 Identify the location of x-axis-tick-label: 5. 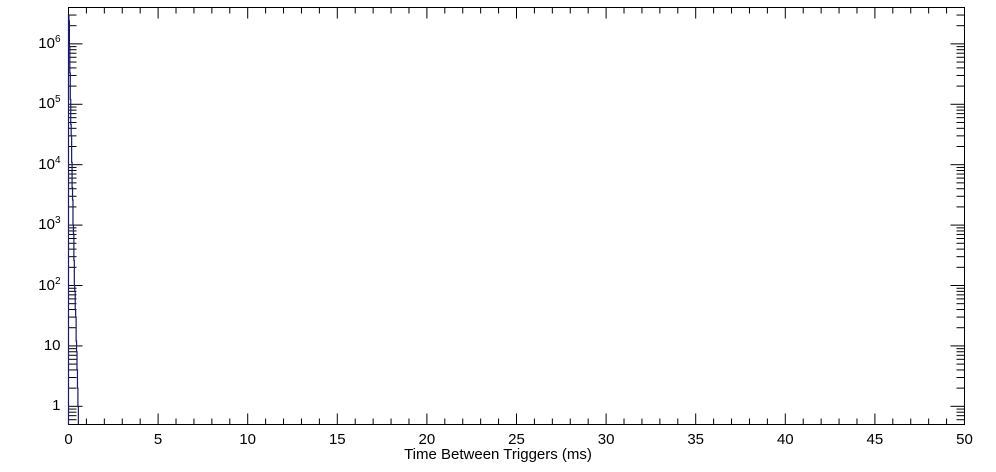
(158, 439).